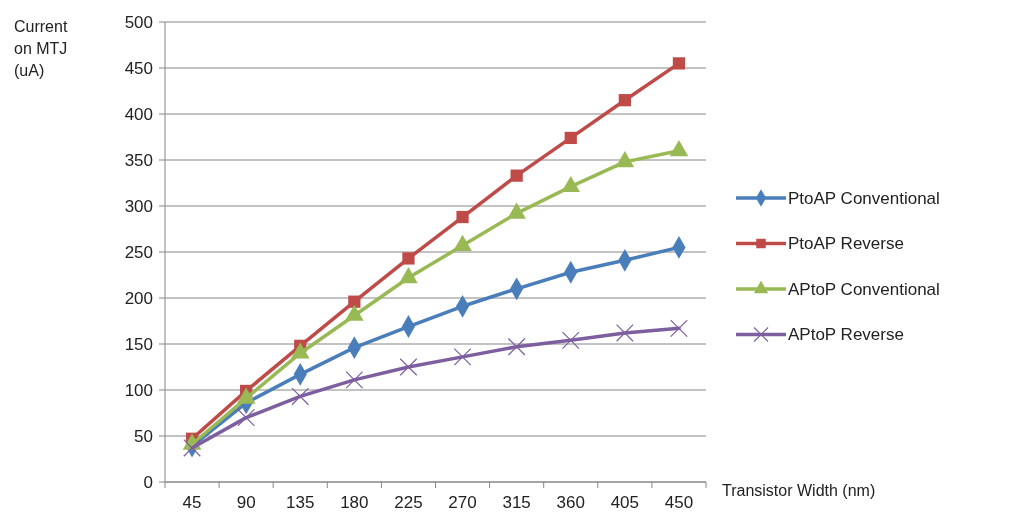 This screenshot has height=525, width=1026. What do you see at coordinates (138, 206) in the screenshot?
I see `y-tick-label: 300` at bounding box center [138, 206].